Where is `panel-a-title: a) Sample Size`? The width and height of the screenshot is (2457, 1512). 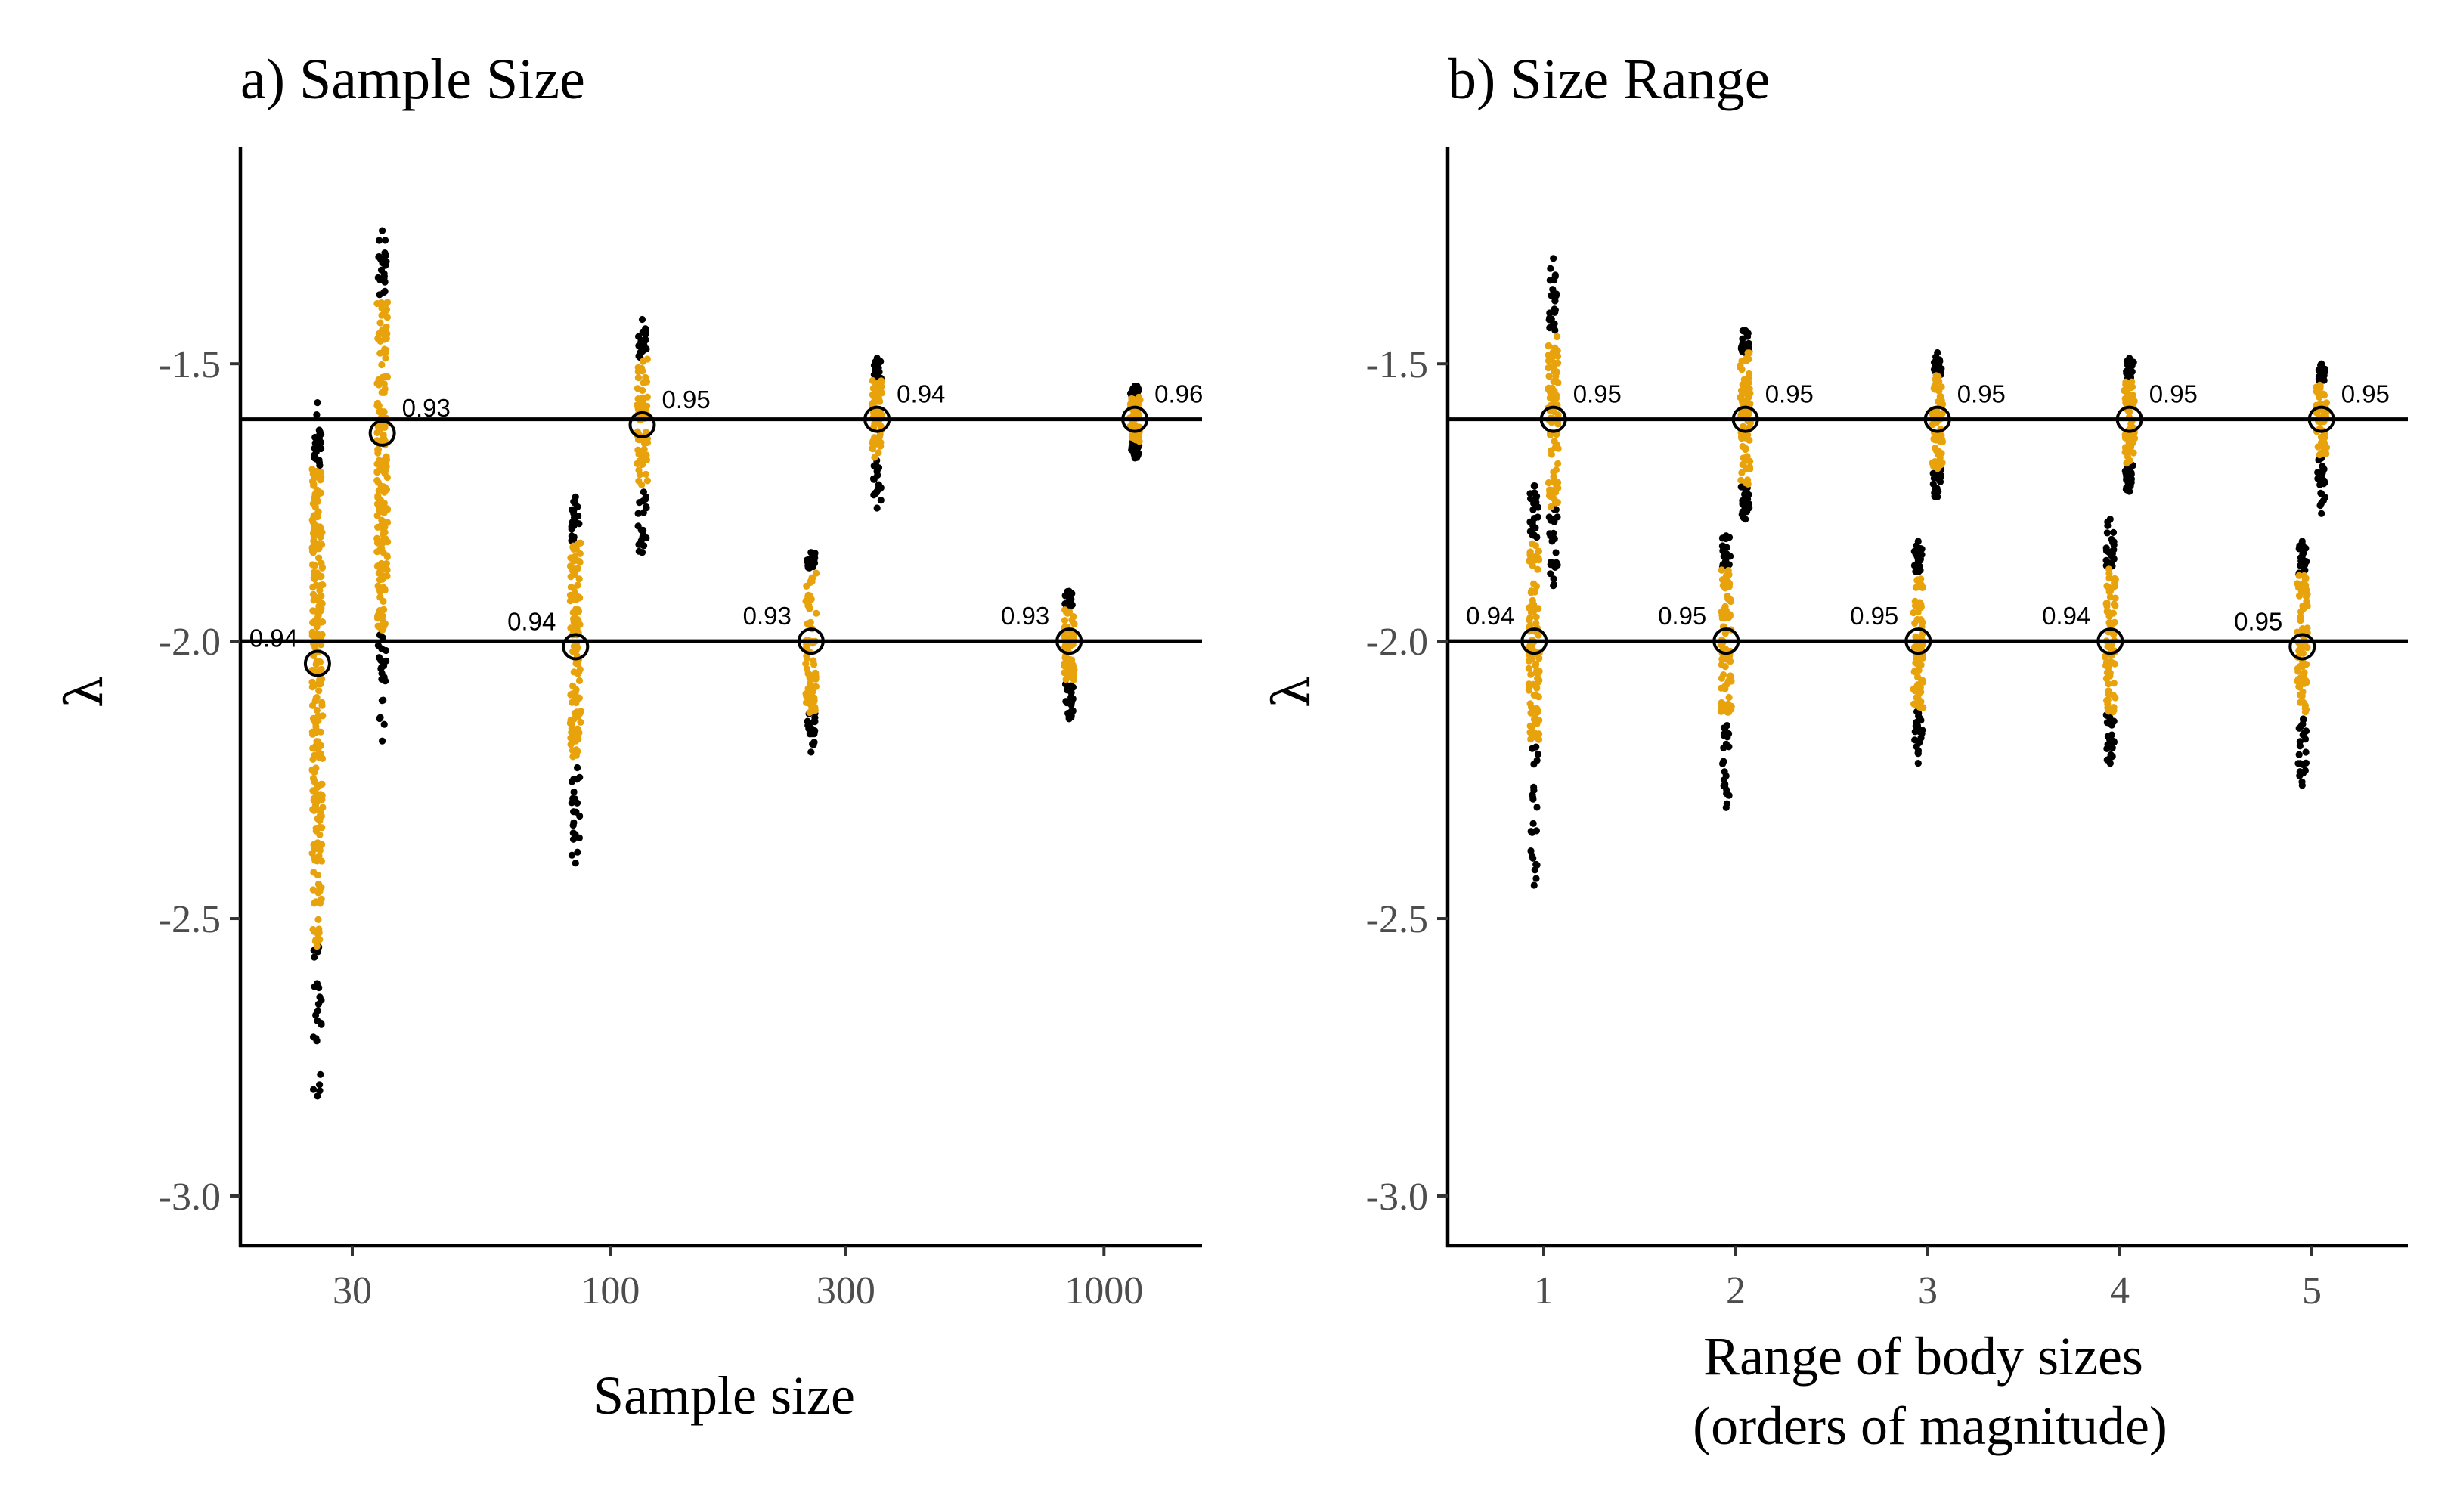
panel-a-title: a) Sample Size is located at coordinates (412, 79).